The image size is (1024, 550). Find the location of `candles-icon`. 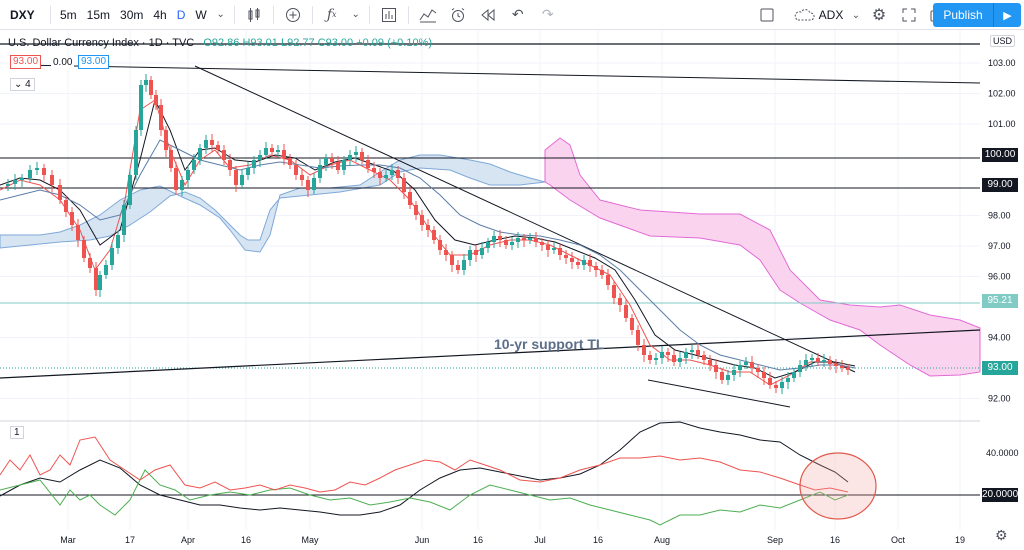

candles-icon is located at coordinates (254, 15).